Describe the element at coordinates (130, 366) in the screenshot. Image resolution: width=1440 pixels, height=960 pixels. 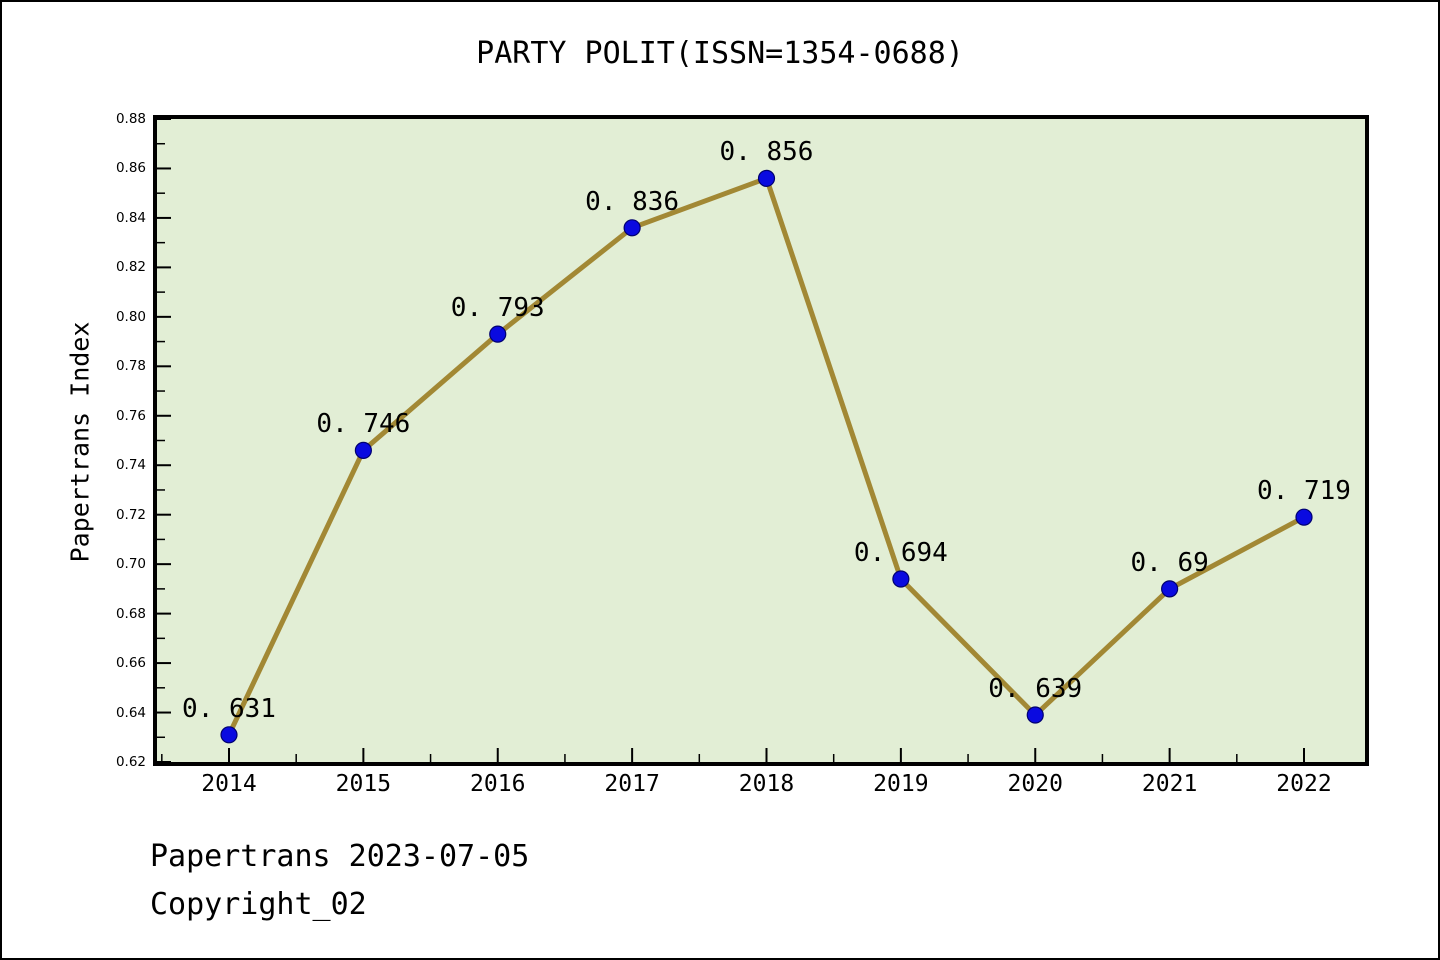
I see `y-tick-label: 0.78` at that location.